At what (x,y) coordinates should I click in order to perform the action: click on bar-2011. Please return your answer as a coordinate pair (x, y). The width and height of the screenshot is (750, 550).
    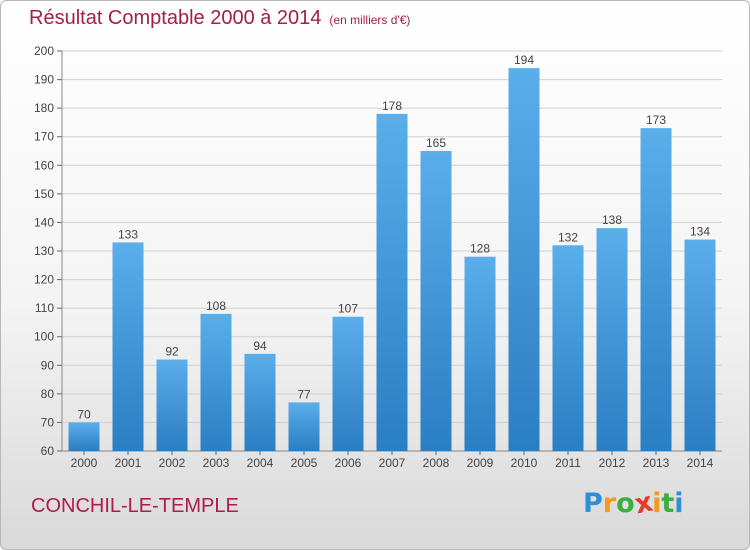
    Looking at the image, I should click on (568, 348).